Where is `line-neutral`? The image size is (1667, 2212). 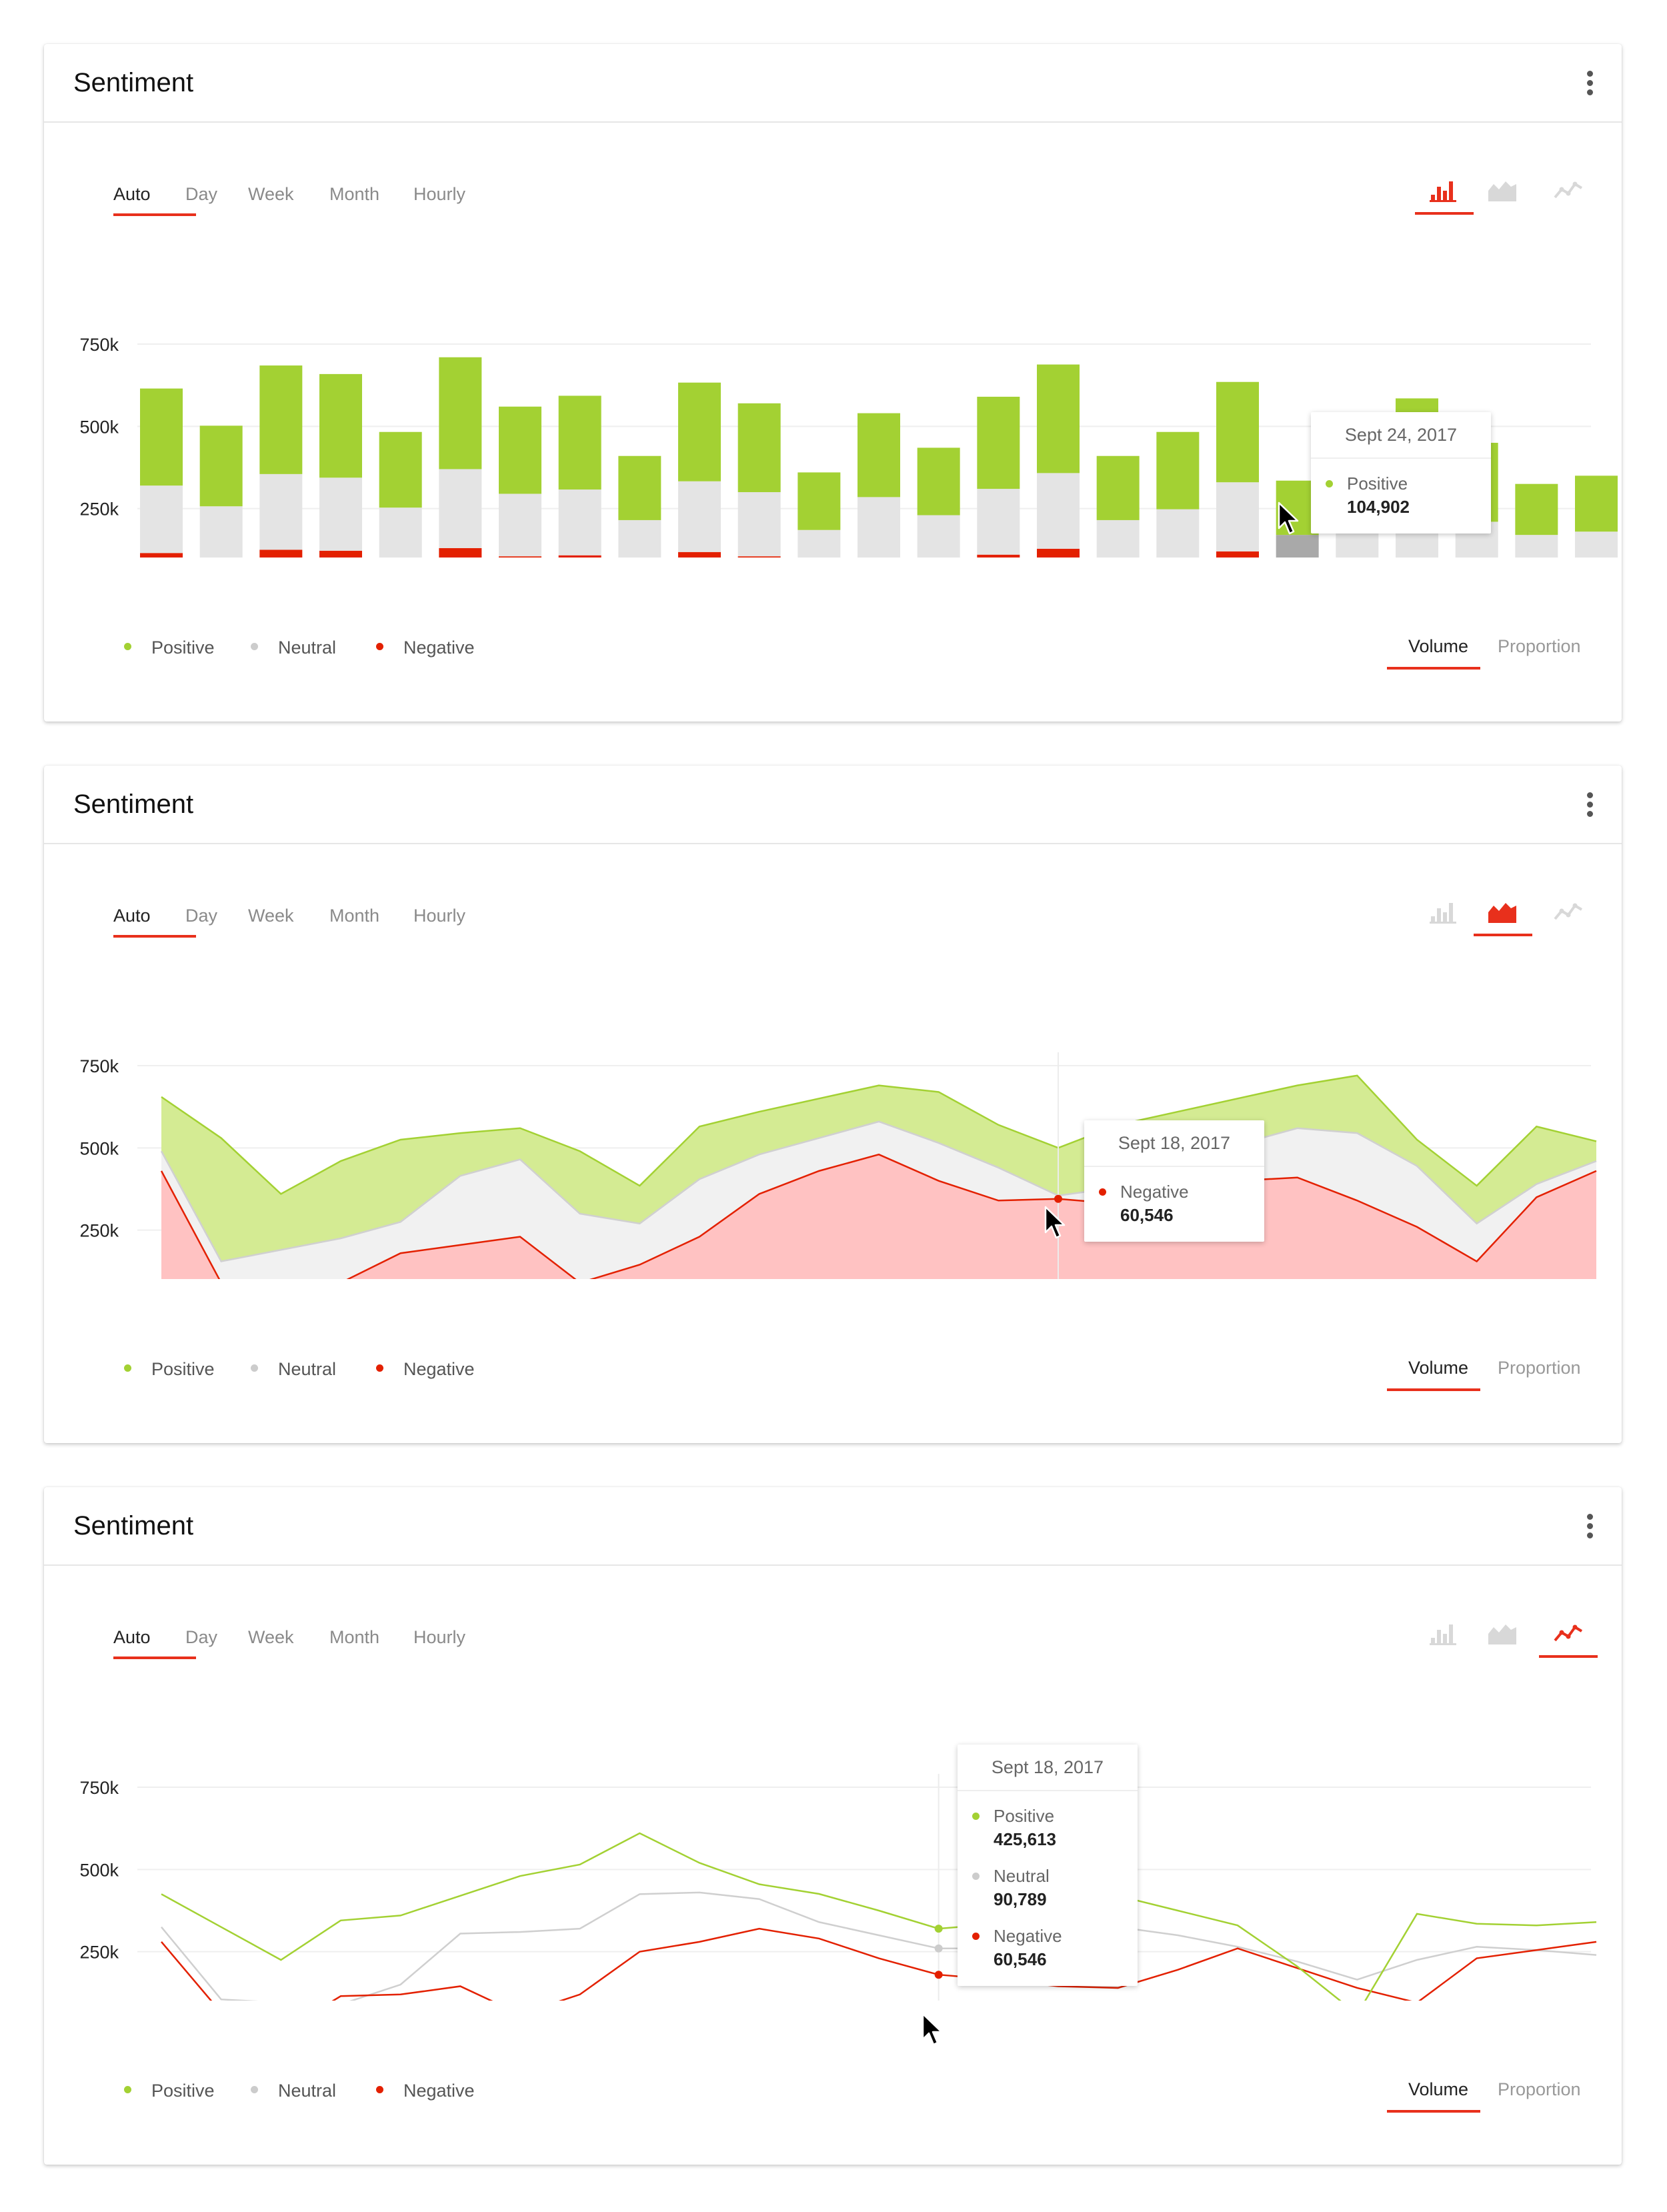 line-neutral is located at coordinates (879, 1946).